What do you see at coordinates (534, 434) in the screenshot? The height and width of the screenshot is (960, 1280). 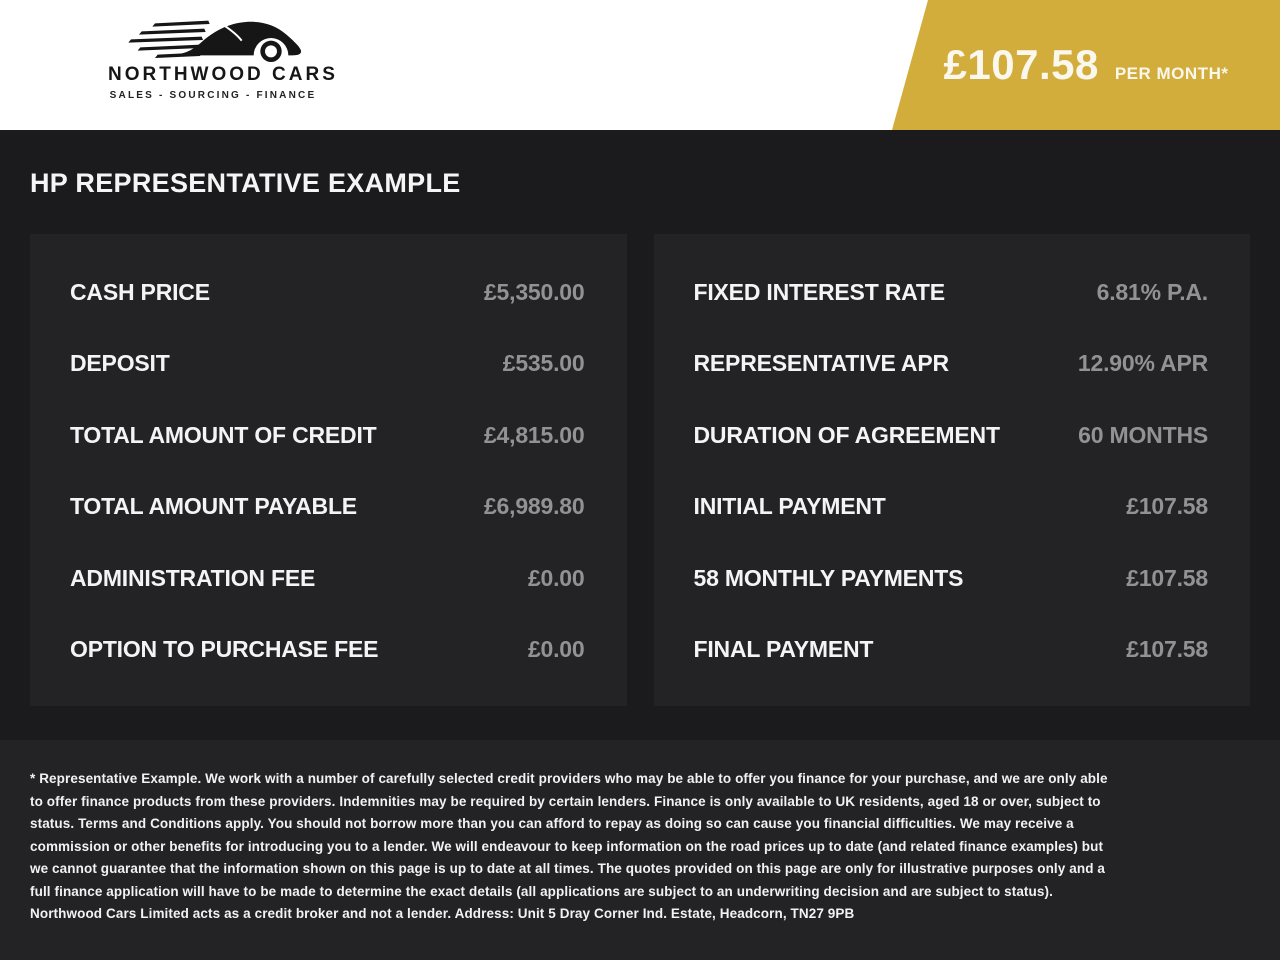 I see `row-value: £4,815.00` at bounding box center [534, 434].